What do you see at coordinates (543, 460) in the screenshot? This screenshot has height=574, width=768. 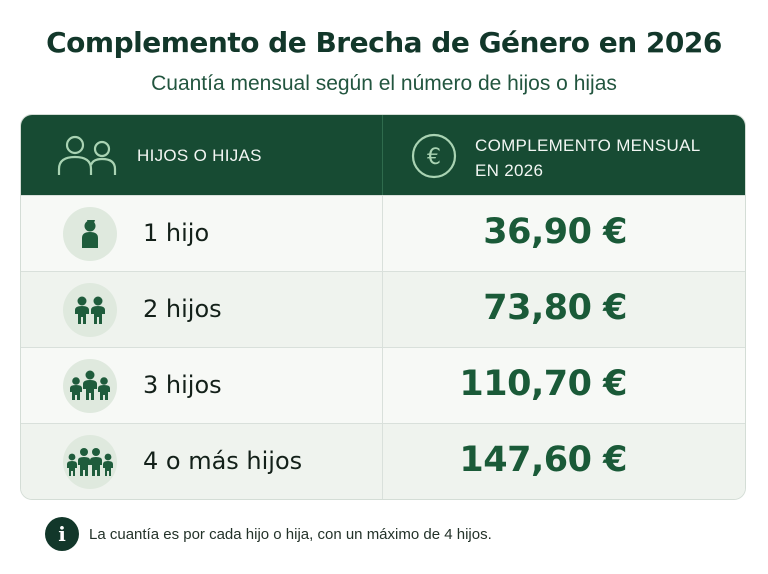 I see `monthly-amount: 147,60 €` at bounding box center [543, 460].